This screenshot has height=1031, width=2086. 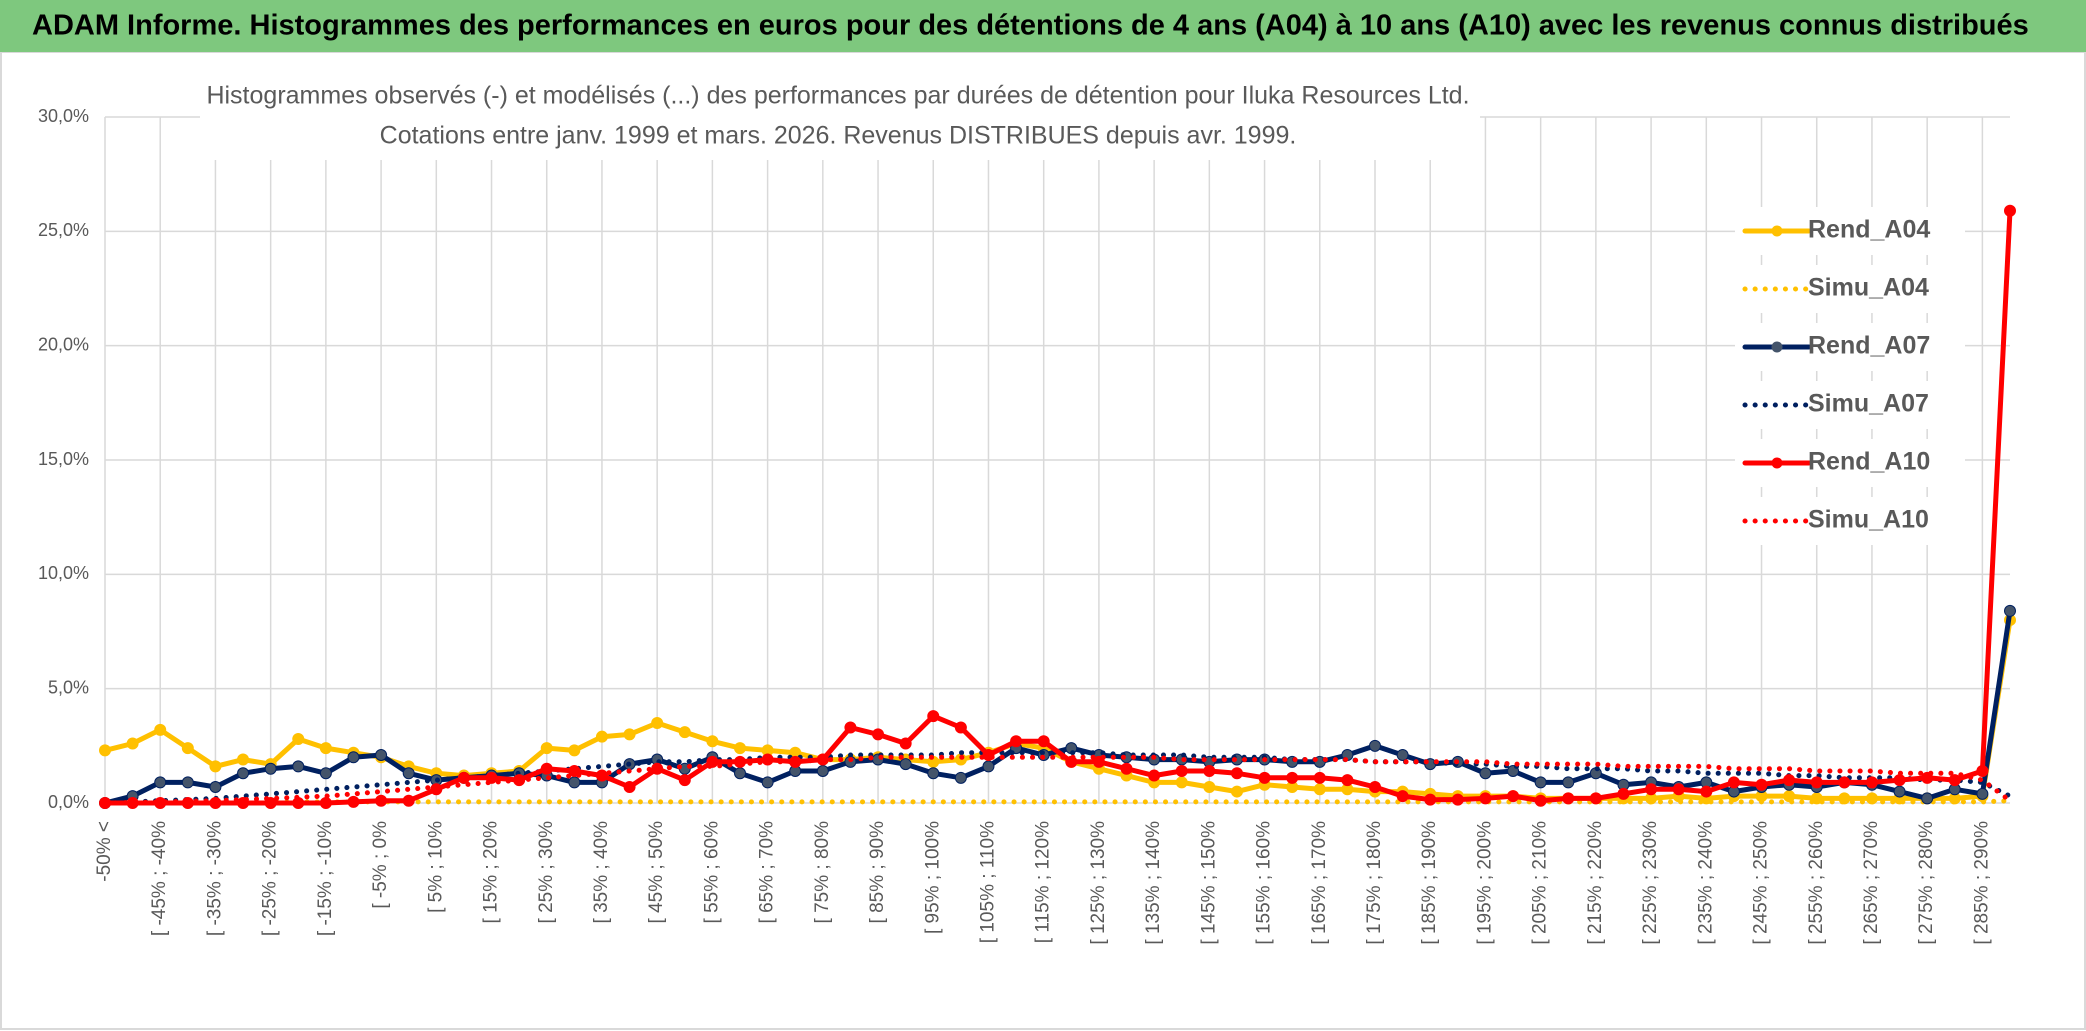 What do you see at coordinates (1869, 462) in the screenshot?
I see `legend-label: Rend_A10` at bounding box center [1869, 462].